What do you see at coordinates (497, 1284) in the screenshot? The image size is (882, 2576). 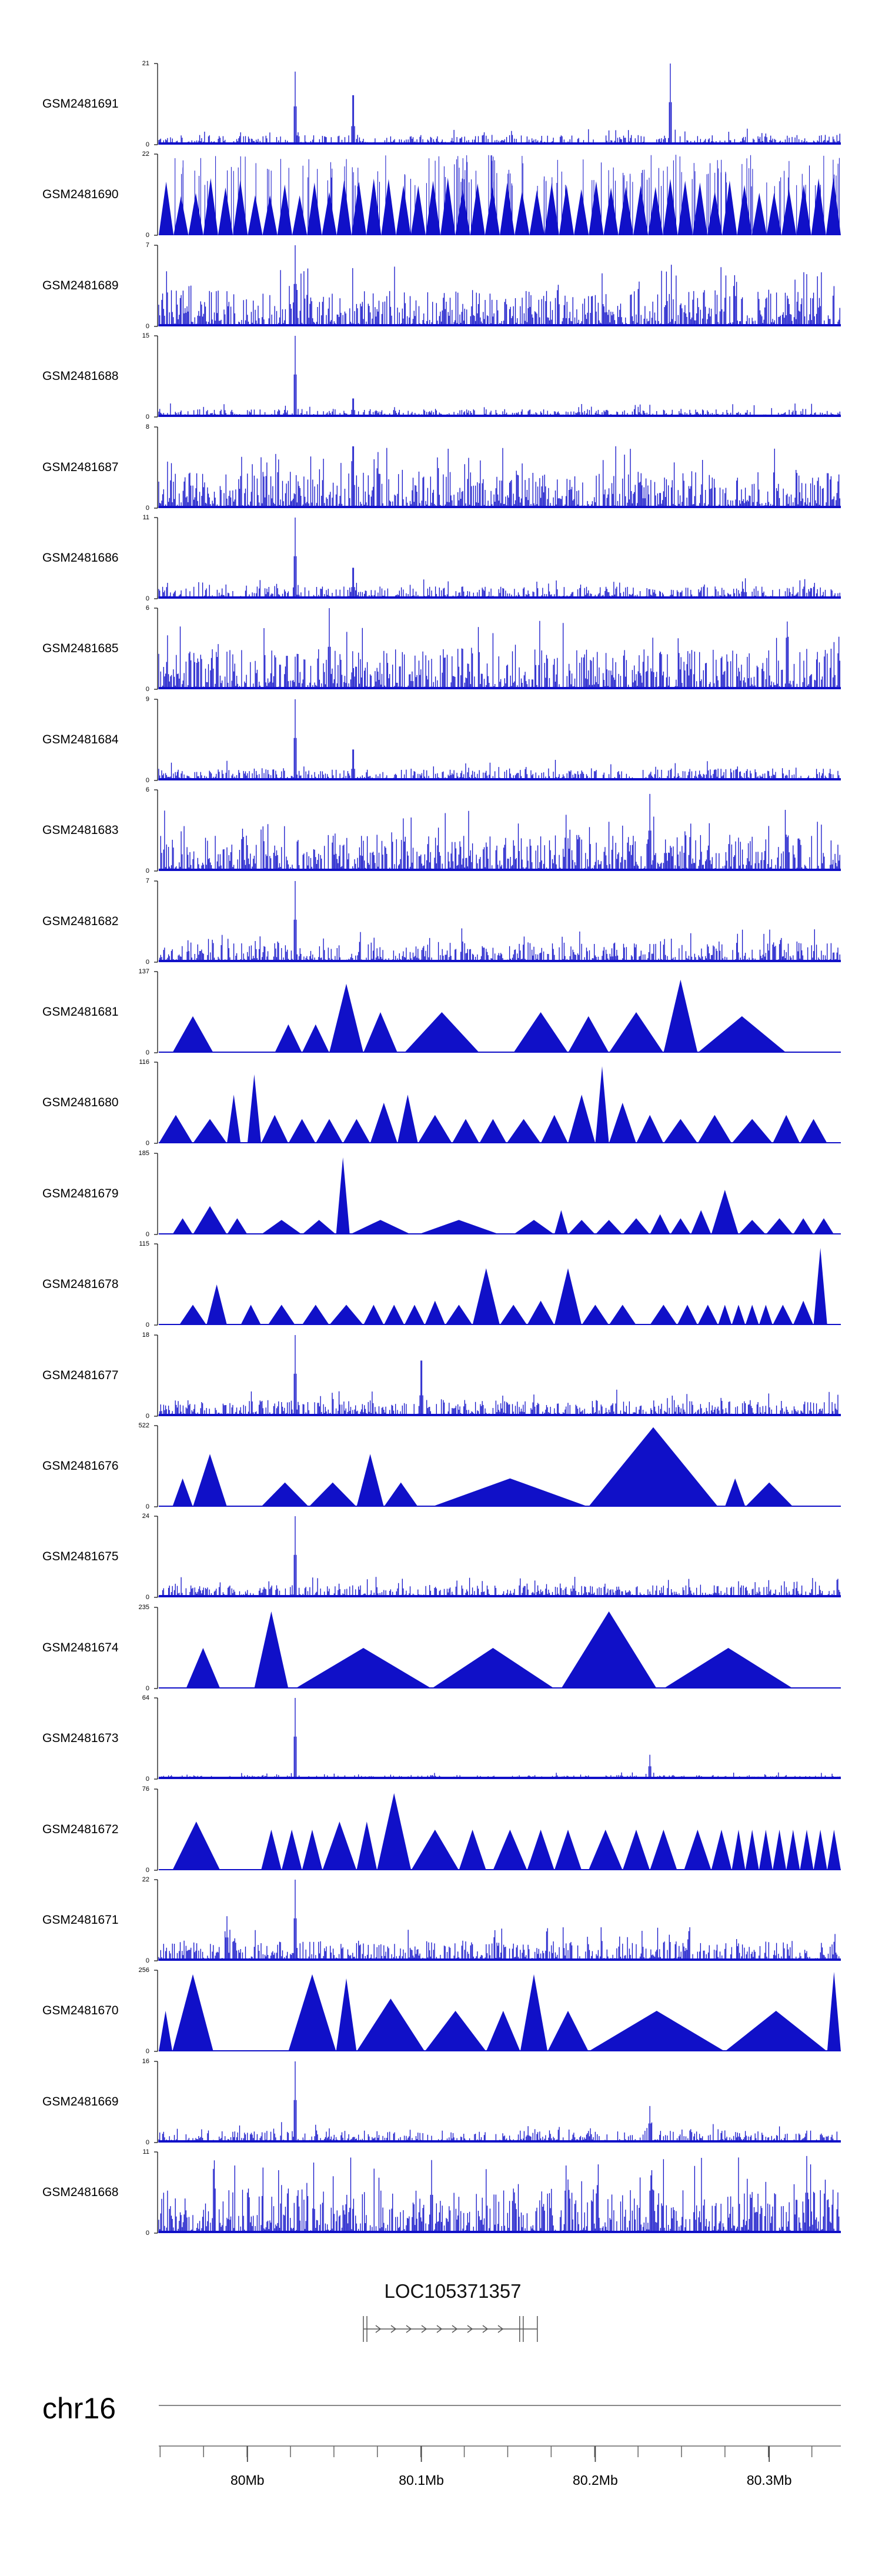 I see `track-plot-GSM2481678` at bounding box center [497, 1284].